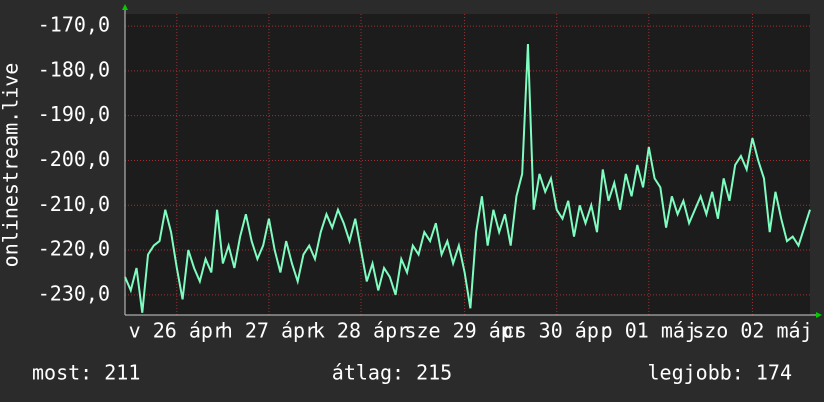  What do you see at coordinates (269, 331) in the screenshot?
I see `x-tick-label: h 27 ápr` at bounding box center [269, 331].